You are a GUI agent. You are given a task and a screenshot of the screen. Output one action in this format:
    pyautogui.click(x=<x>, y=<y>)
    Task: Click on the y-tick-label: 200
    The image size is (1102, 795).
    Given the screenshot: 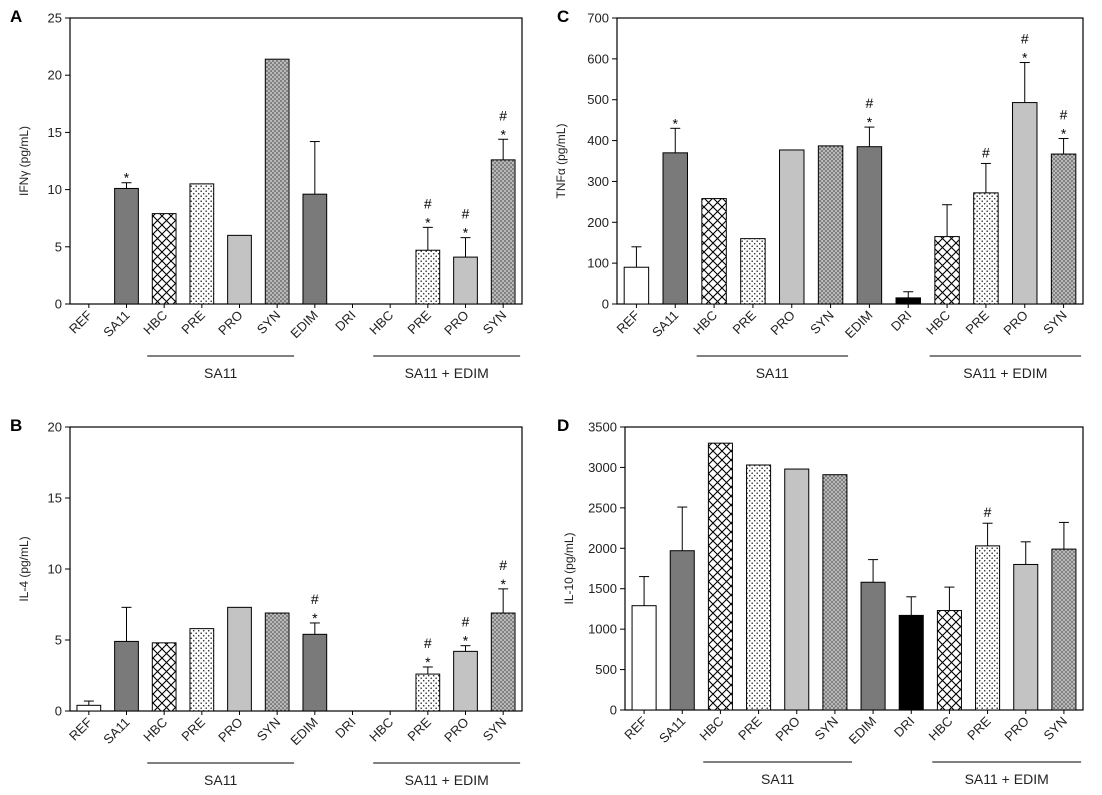 What is the action you would take?
    pyautogui.click(x=598, y=222)
    